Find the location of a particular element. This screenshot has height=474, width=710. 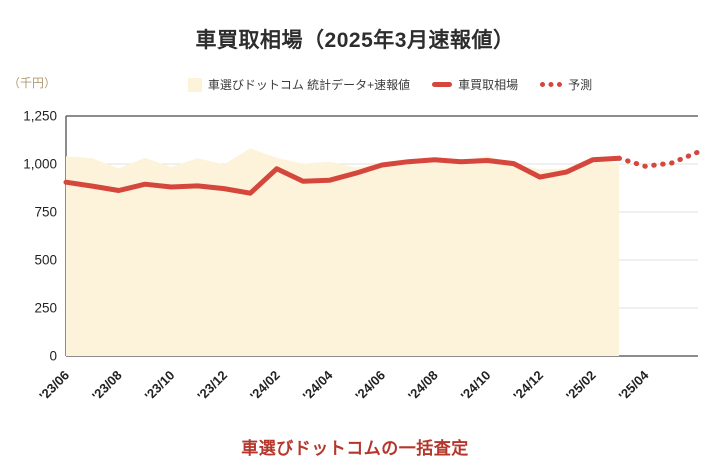

x-tick-label: '24/04 is located at coordinates (318, 385).